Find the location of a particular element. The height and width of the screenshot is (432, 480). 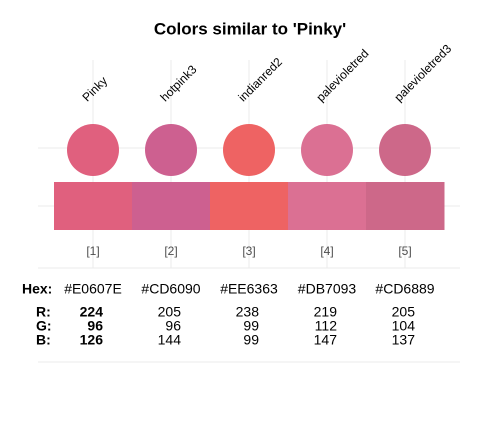

hex-value: #EE6363 is located at coordinates (249, 289).